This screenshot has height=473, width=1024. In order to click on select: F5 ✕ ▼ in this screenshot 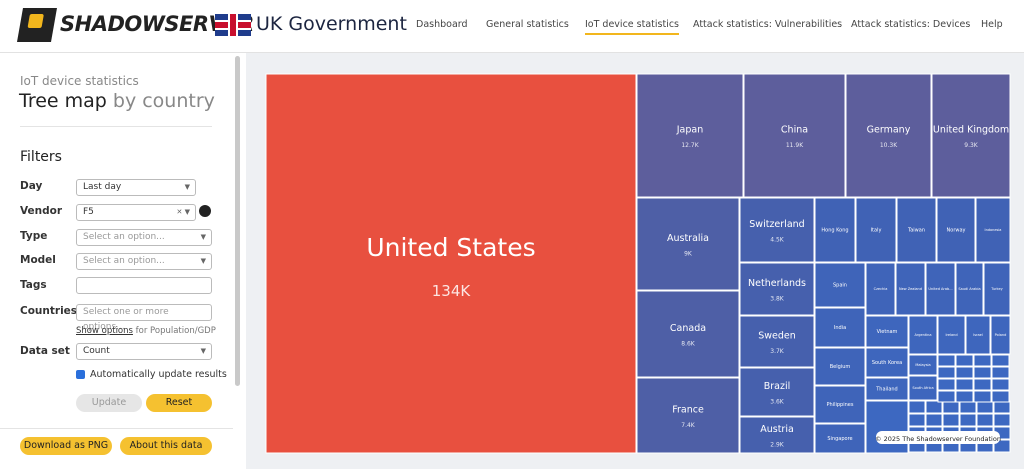, I will do `click(136, 212)`.